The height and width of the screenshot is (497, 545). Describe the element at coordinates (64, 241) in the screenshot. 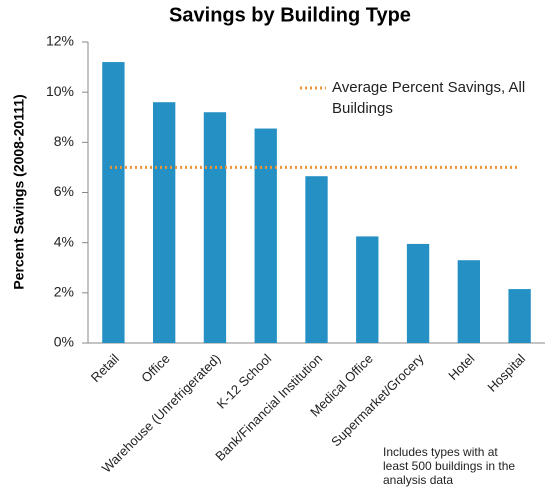

I see `y-tick-label: 4%` at that location.